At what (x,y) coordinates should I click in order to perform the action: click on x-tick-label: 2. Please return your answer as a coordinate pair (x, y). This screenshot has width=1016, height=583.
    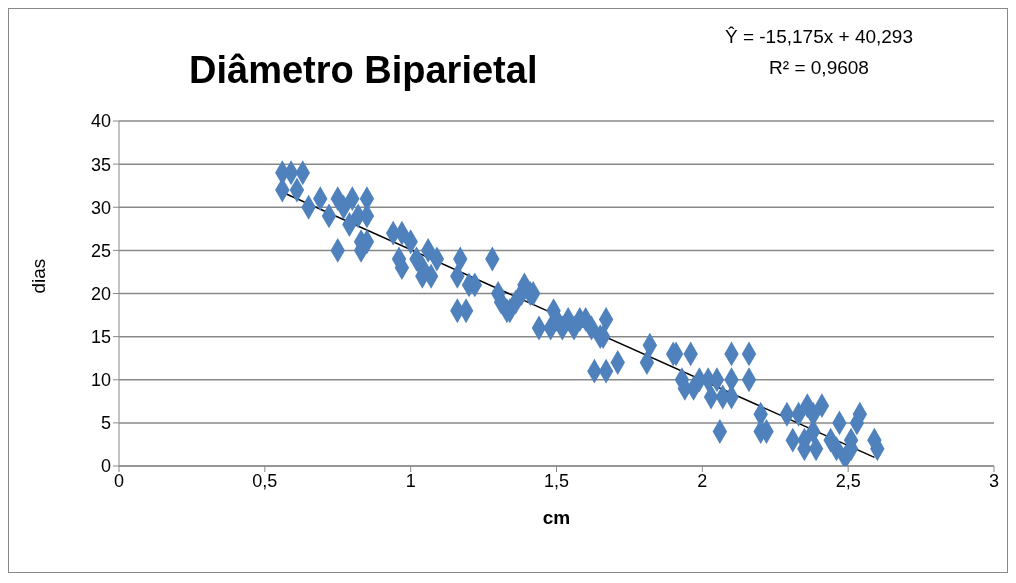
    Looking at the image, I should click on (702, 480).